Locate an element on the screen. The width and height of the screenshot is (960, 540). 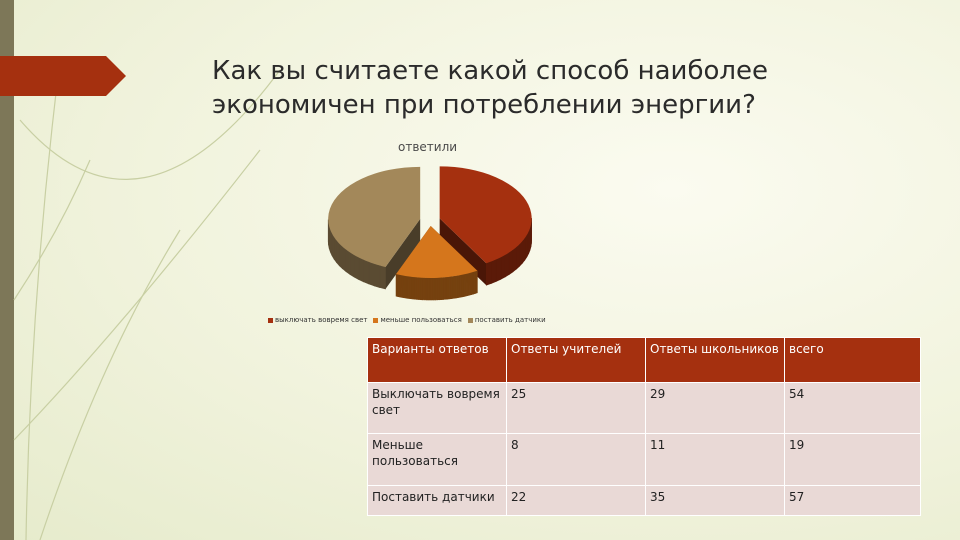
legend-item: поставить датчики is located at coordinates (506, 320).